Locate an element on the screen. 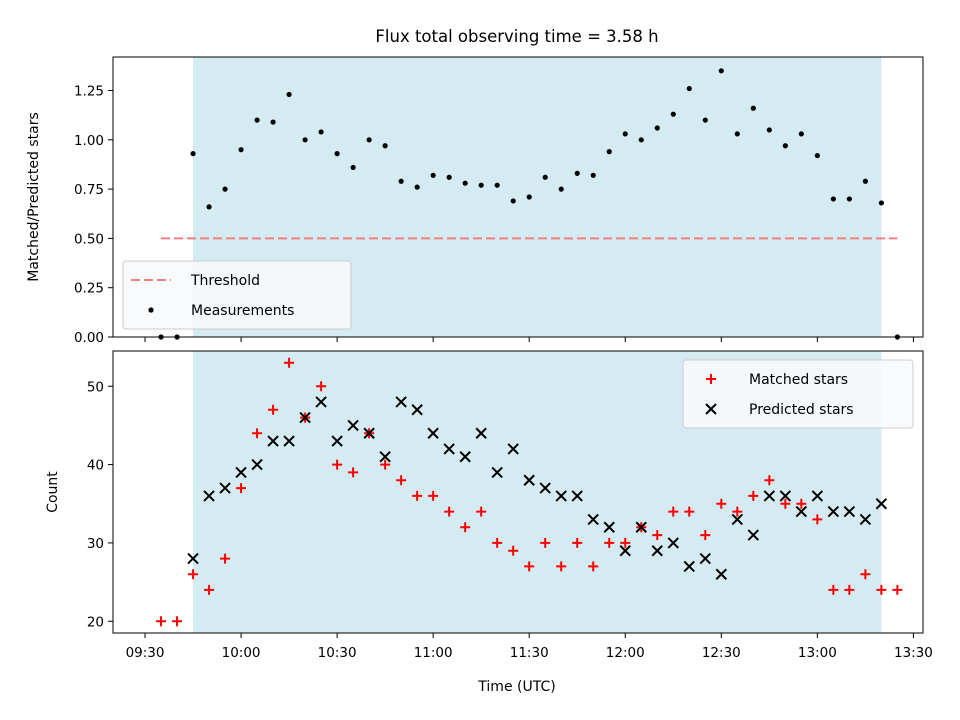 Image resolution: width=960 pixels, height=720 pixels. y-tick-label: 30 is located at coordinates (95, 544).